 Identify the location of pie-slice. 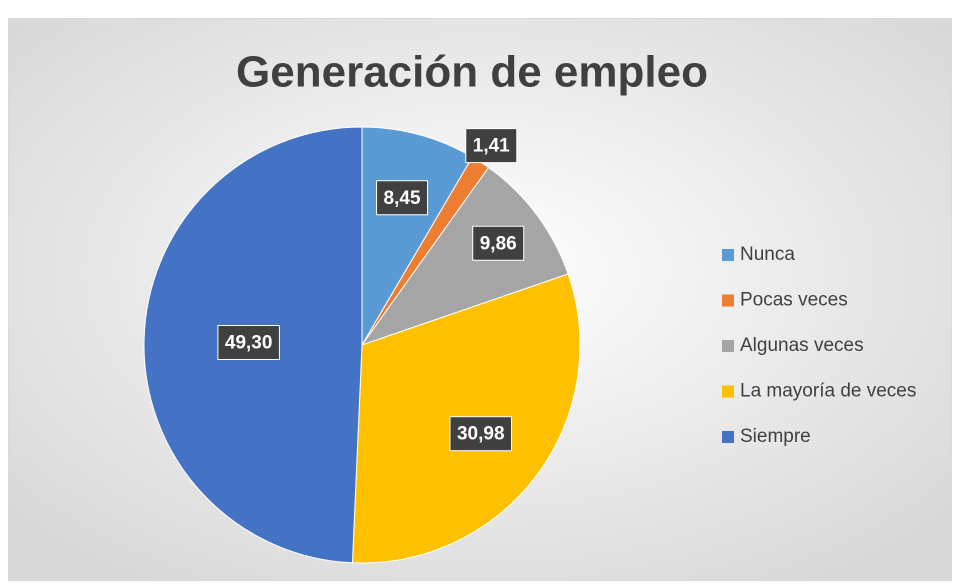
(464, 256).